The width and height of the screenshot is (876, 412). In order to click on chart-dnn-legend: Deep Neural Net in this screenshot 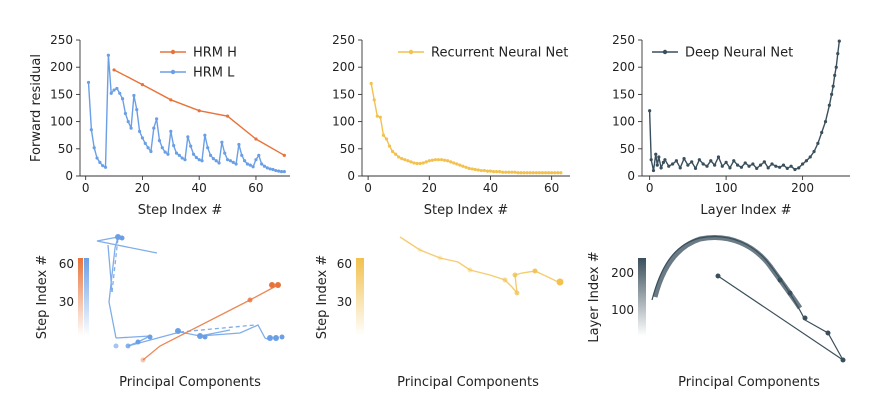, I will do `click(722, 53)`.